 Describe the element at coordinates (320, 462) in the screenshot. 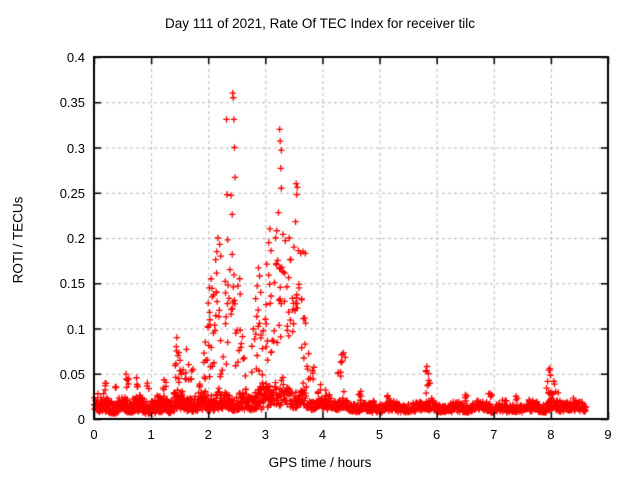

I see `x-axis-label: GPS time / hours` at that location.